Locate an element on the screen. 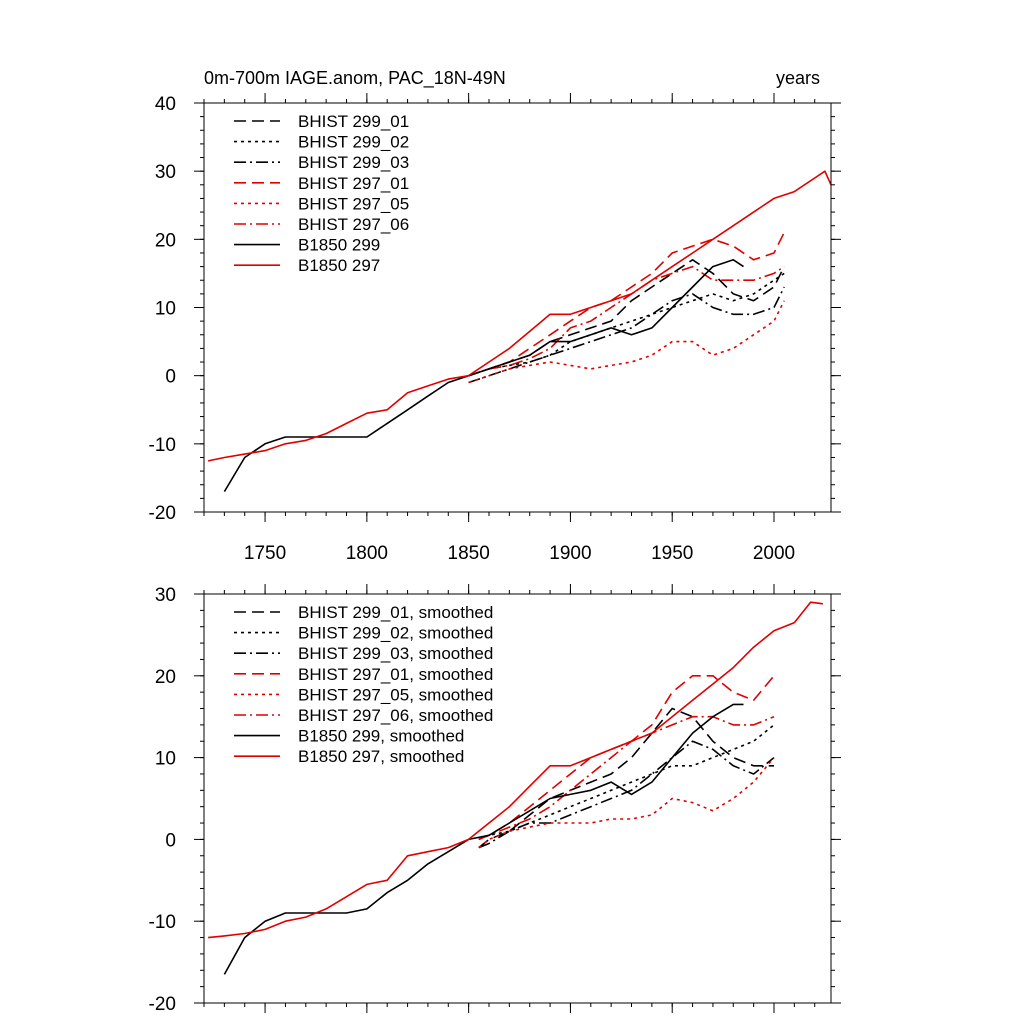  x-tick-label: 1750 is located at coordinates (265, 553).